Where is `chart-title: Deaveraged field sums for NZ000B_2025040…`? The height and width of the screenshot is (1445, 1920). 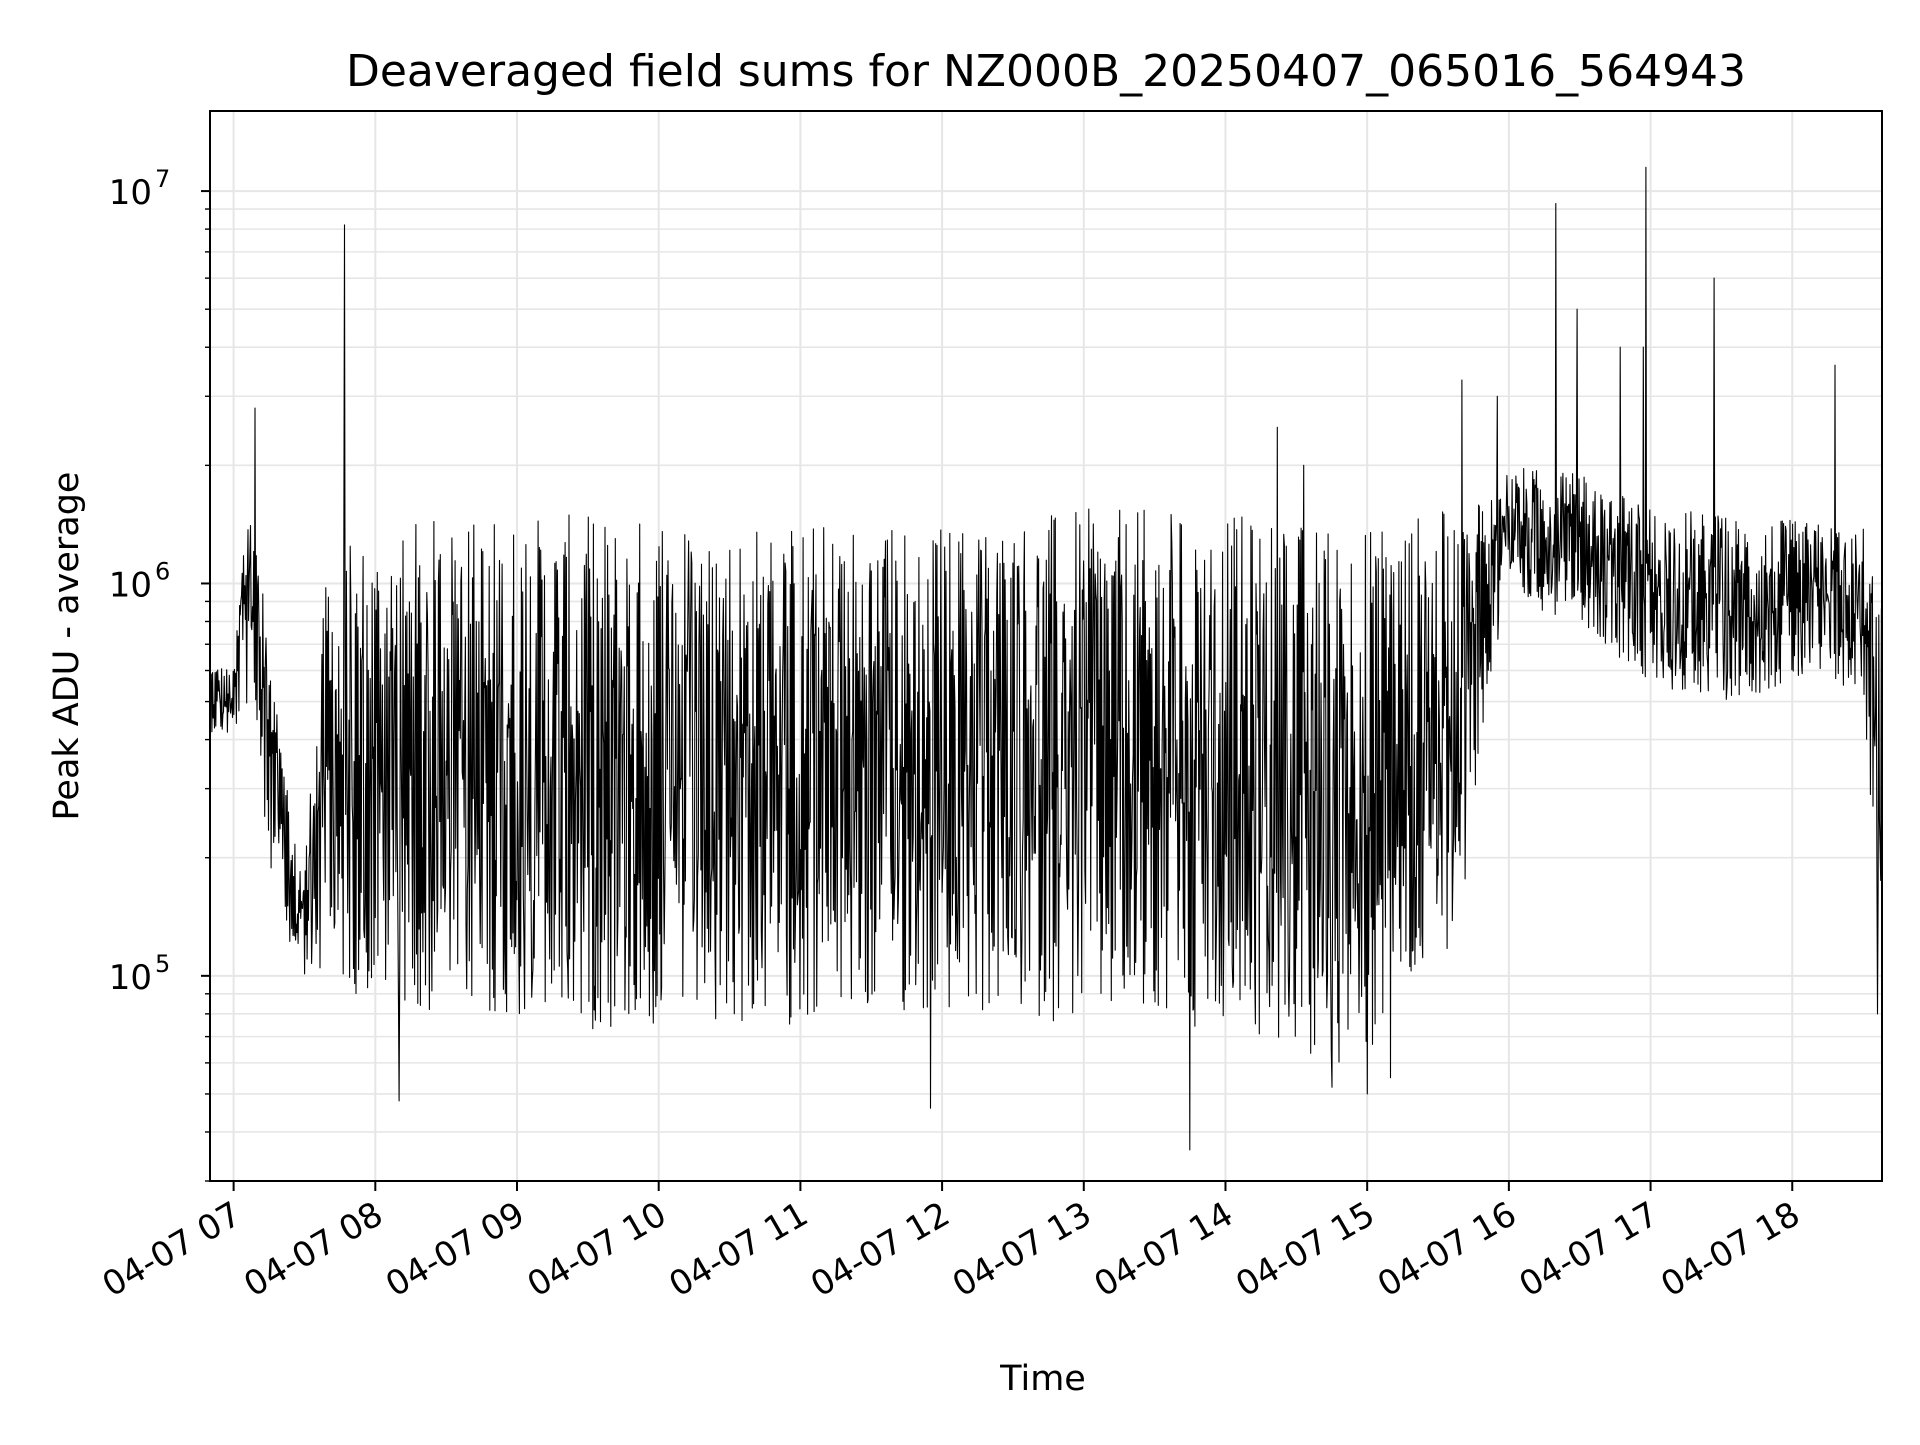 chart-title: Deaveraged field sums for NZ000B_2025040… is located at coordinates (1046, 71).